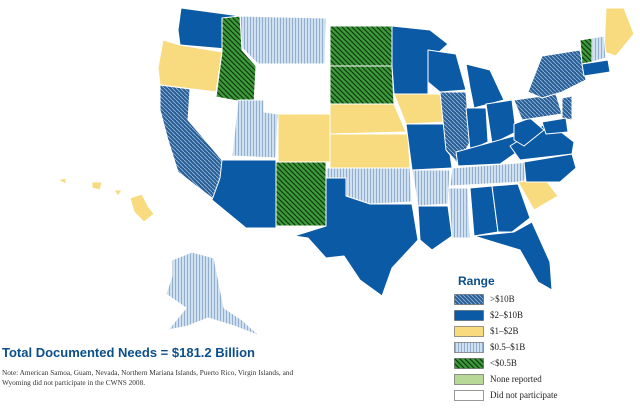 Image resolution: width=640 pixels, height=412 pixels. What do you see at coordinates (507, 315) in the screenshot?
I see `legend-label: $2–$10B` at bounding box center [507, 315].